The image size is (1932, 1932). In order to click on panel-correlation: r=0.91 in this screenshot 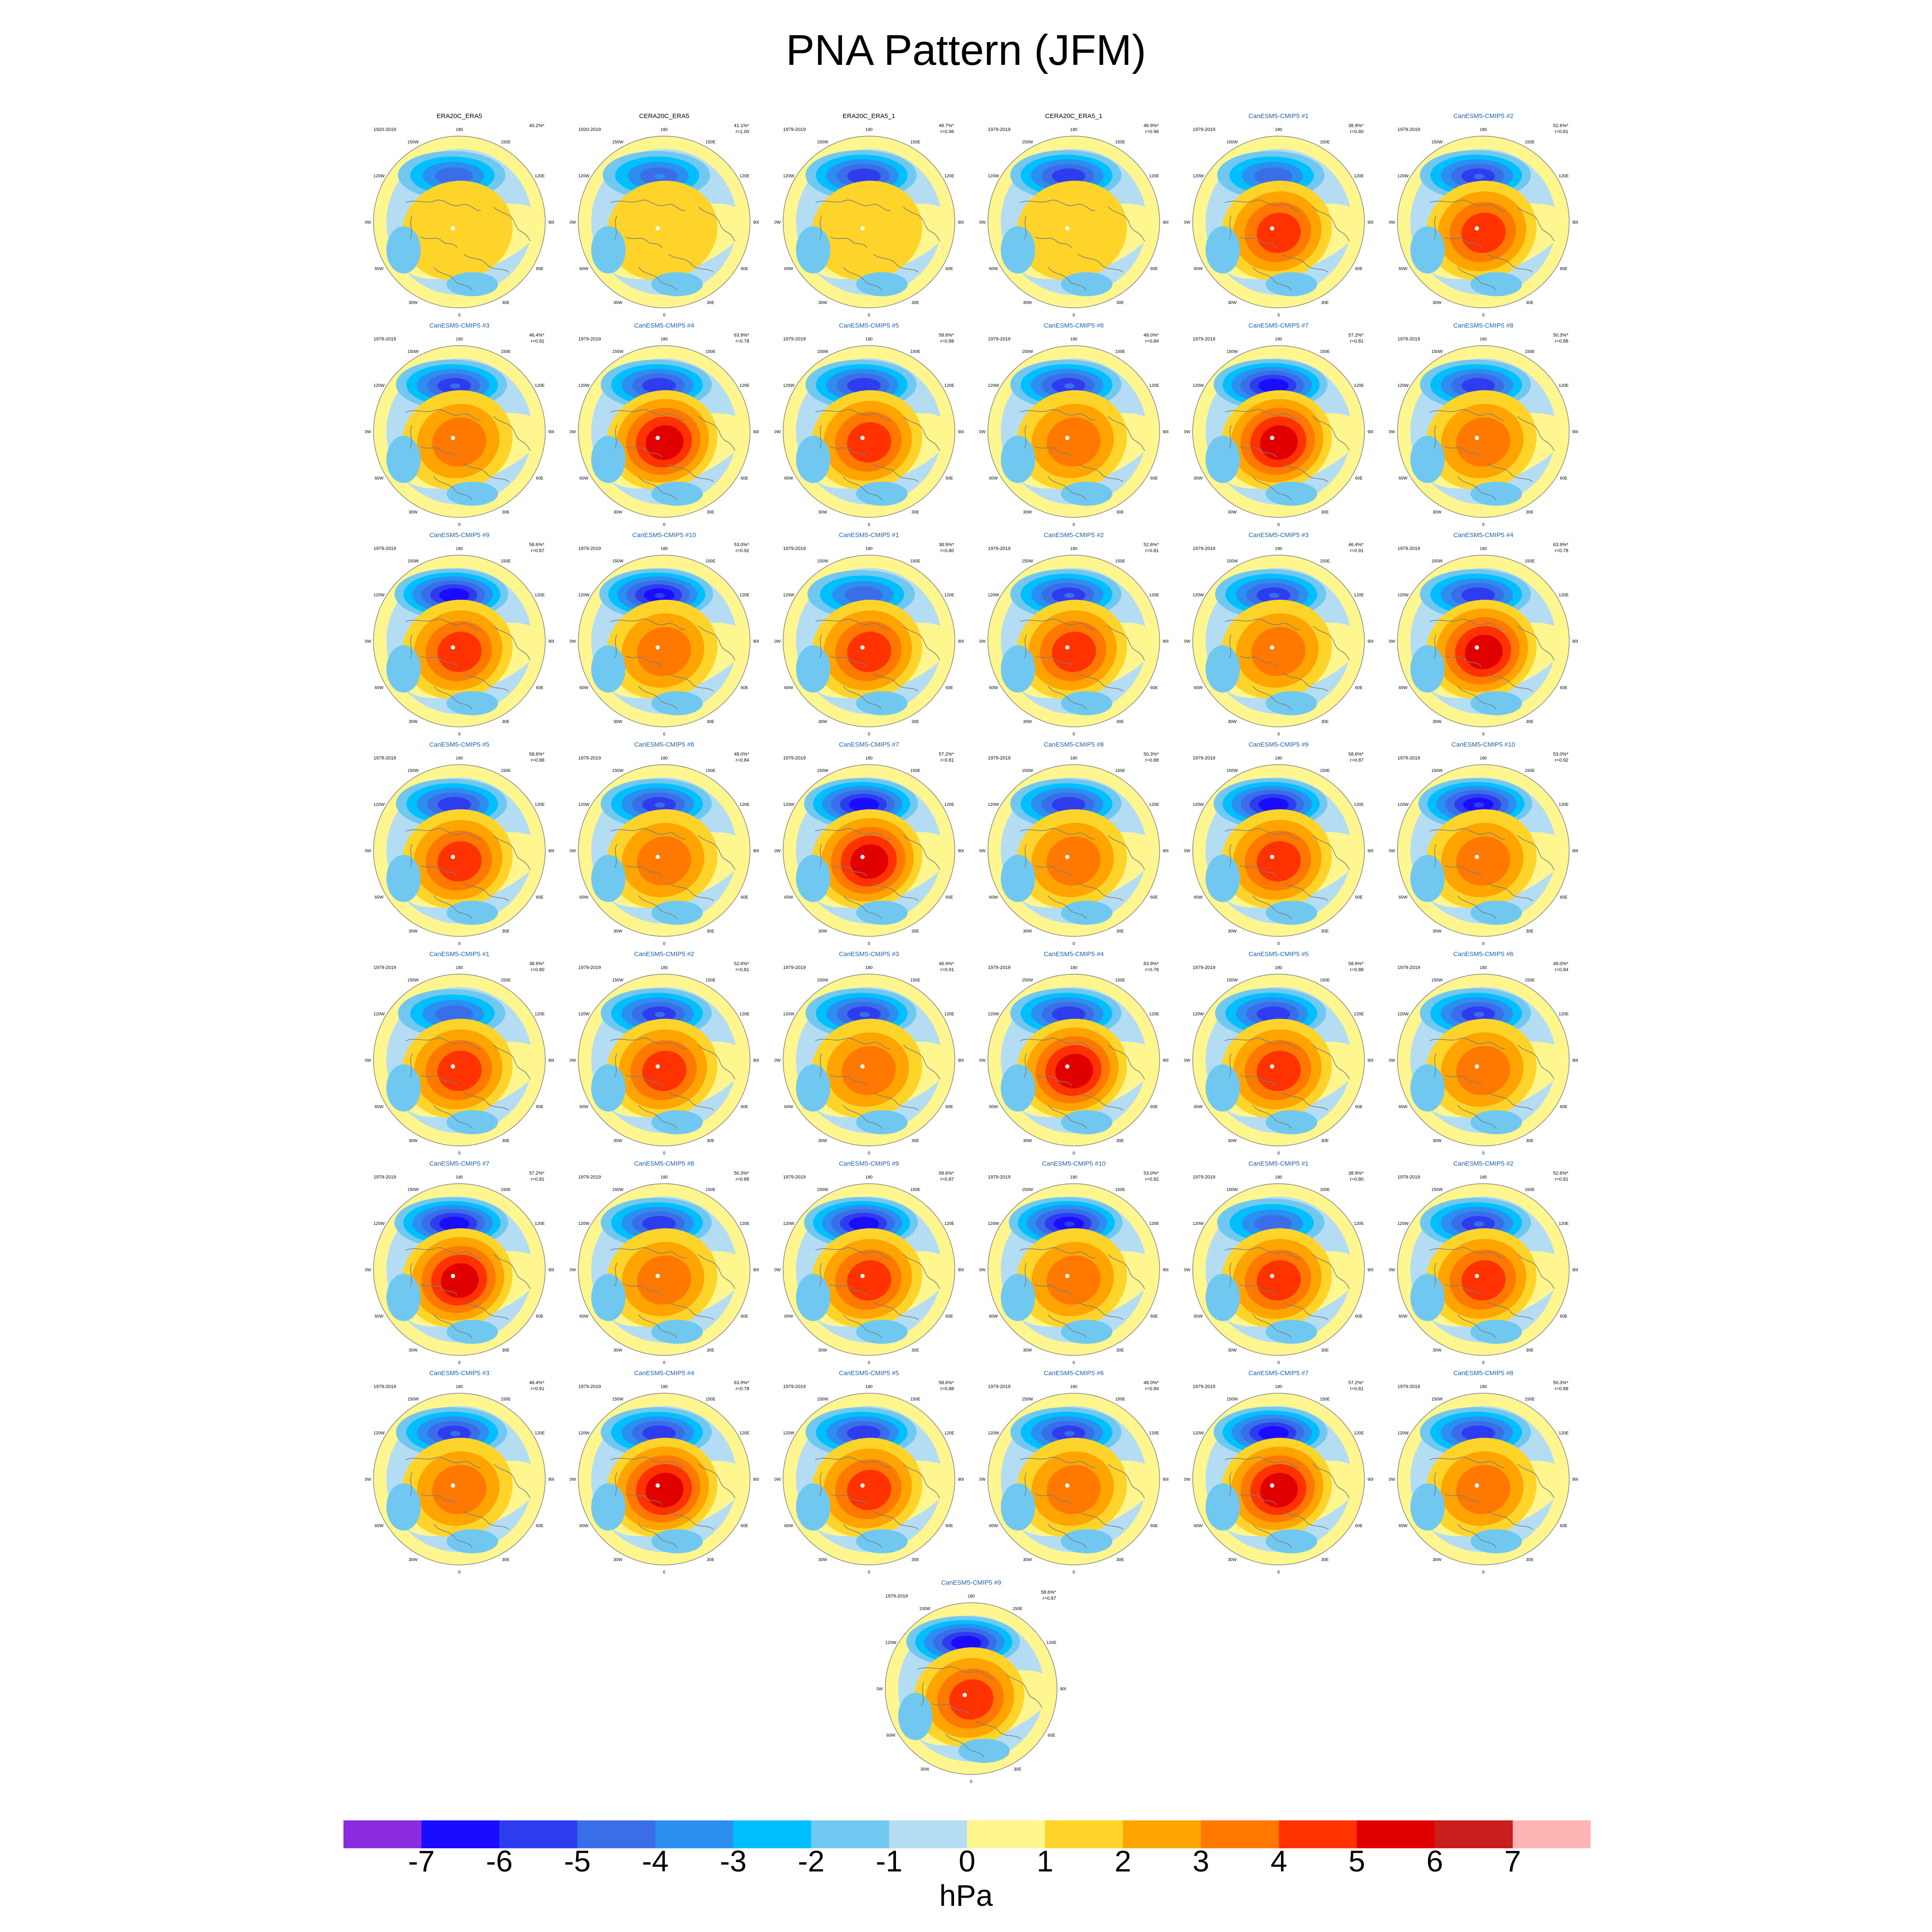, I will do `click(947, 969)`.